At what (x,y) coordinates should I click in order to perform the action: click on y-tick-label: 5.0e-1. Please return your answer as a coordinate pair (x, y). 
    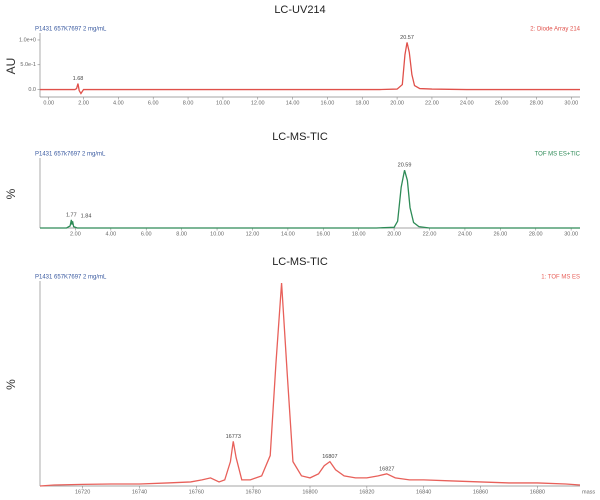
    Looking at the image, I should click on (28, 65).